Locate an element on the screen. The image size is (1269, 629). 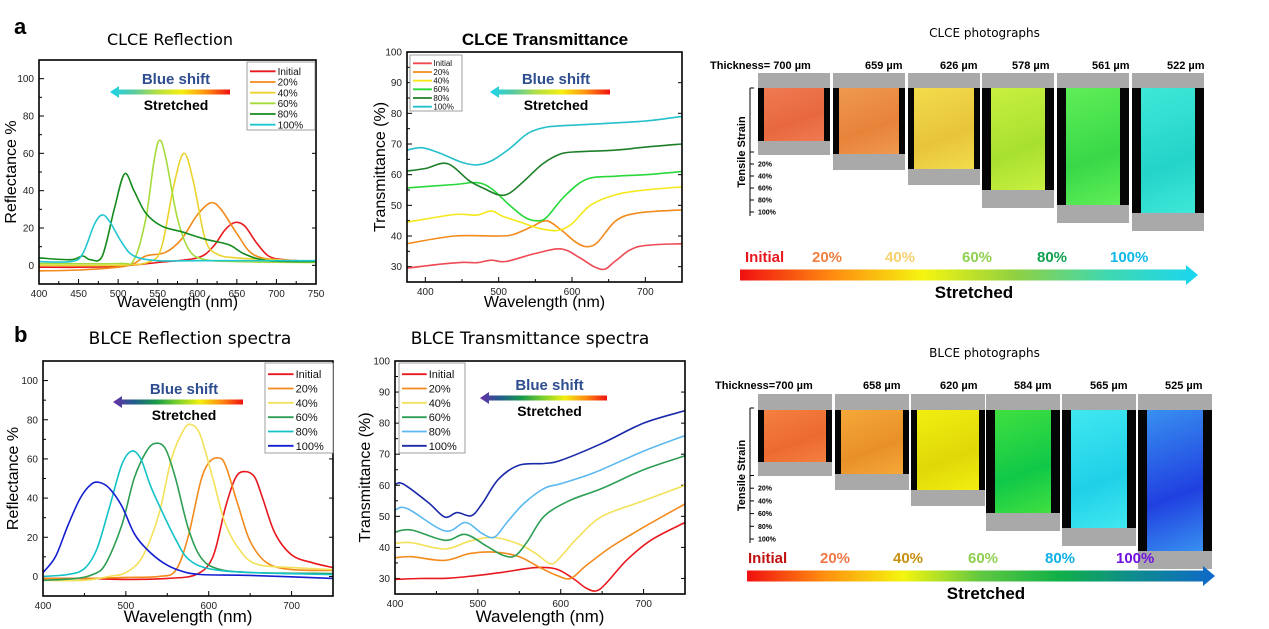
chart-title-blce-reflection: BLCE Reflection spectra is located at coordinates (190, 339).